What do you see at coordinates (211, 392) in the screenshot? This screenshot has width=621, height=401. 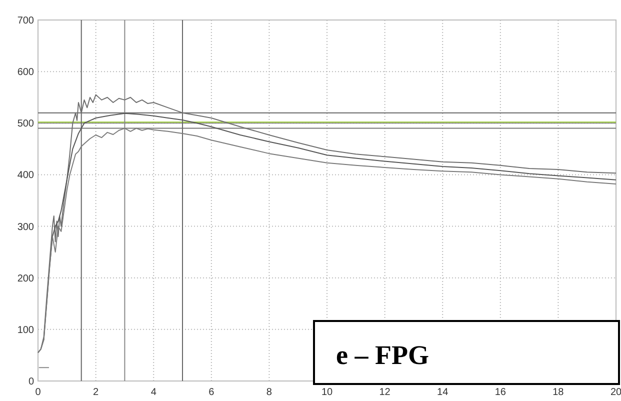 I see `x-tick-label: 6` at bounding box center [211, 392].